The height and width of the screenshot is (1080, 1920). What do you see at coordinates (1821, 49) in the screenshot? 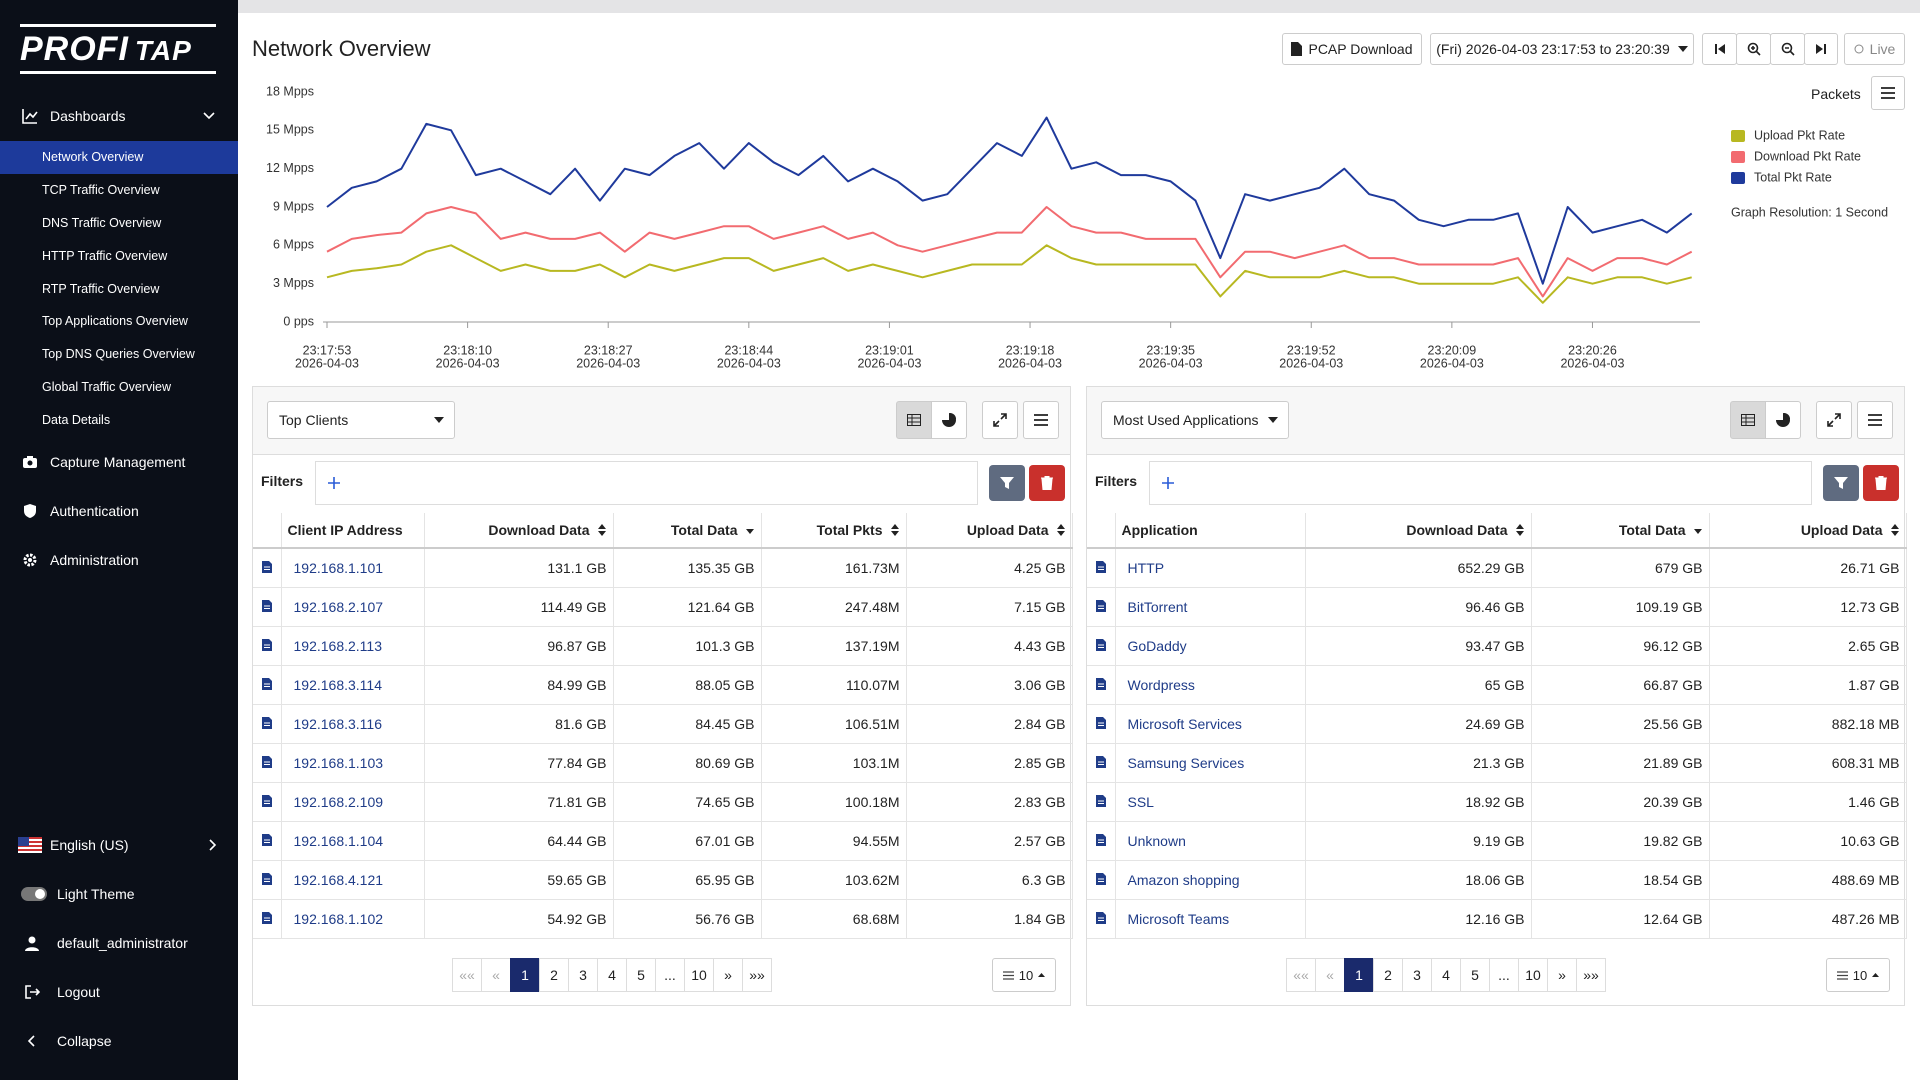
I see `jump-end-button` at bounding box center [1821, 49].